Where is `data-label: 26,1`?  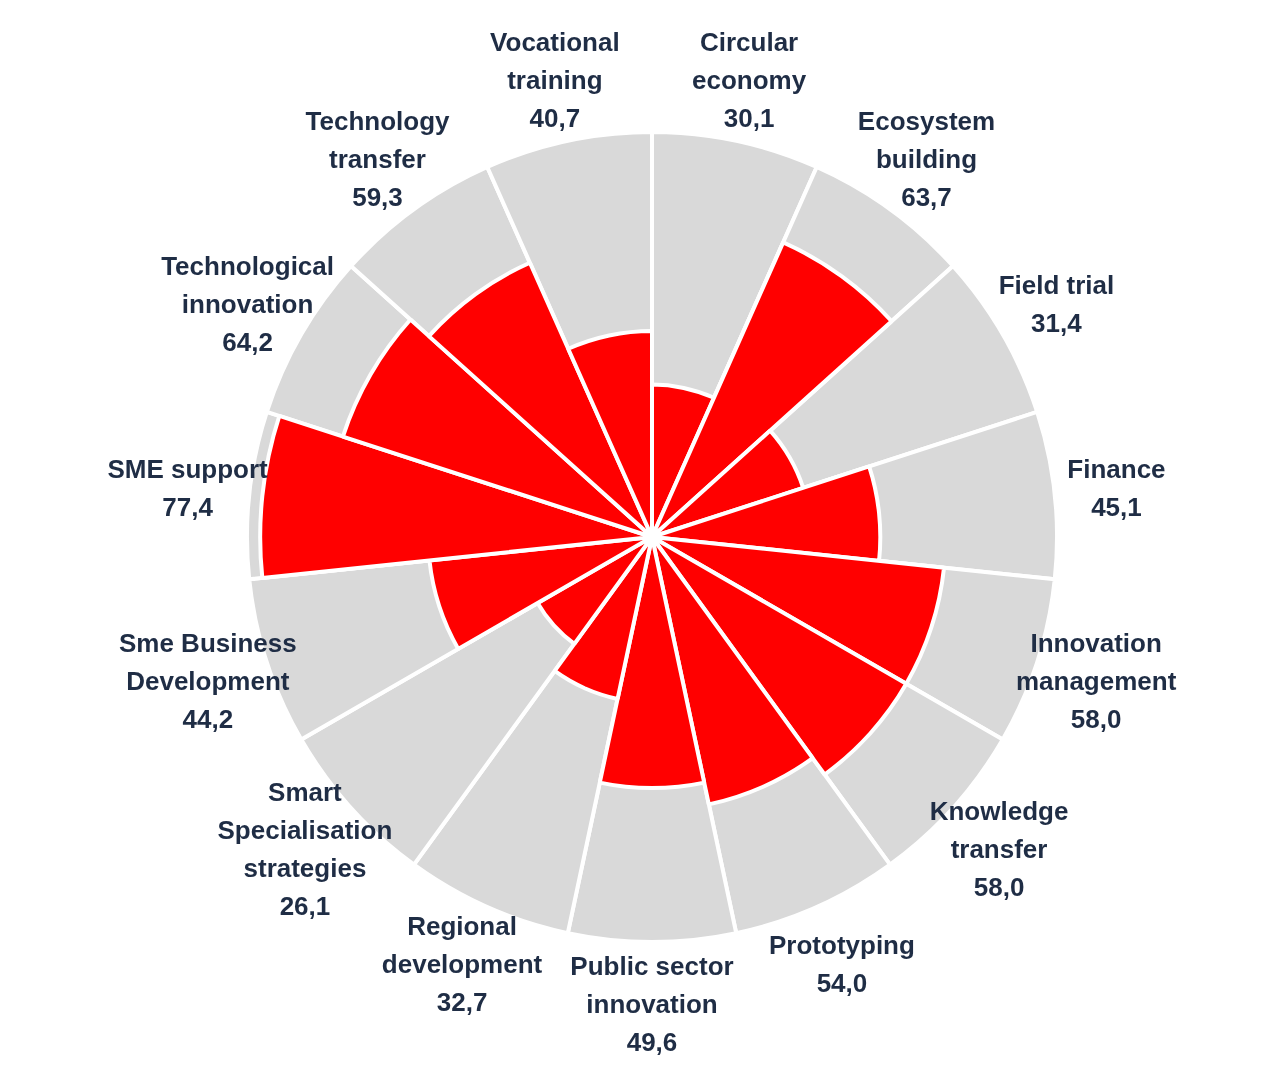 data-label: 26,1 is located at coordinates (305, 906).